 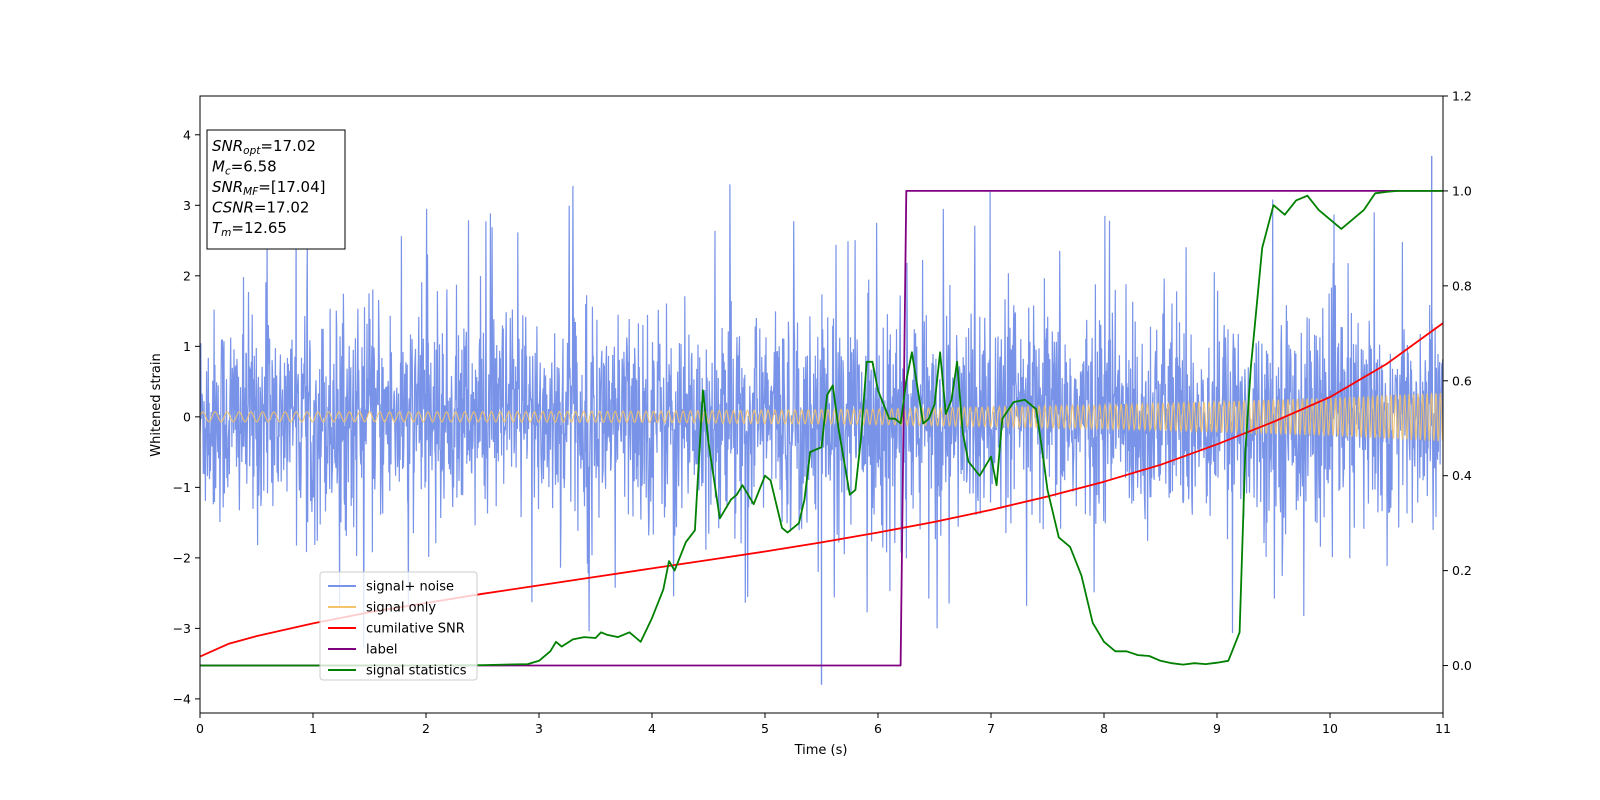 I want to click on info-line: CSNR=17.02, so click(x=260, y=208).